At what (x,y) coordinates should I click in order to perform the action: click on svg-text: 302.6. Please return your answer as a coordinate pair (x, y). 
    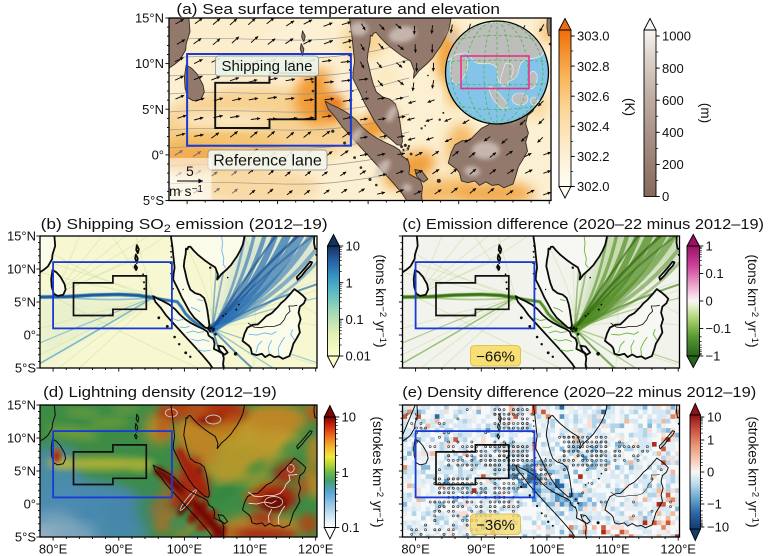
    Looking at the image, I should click on (593, 96).